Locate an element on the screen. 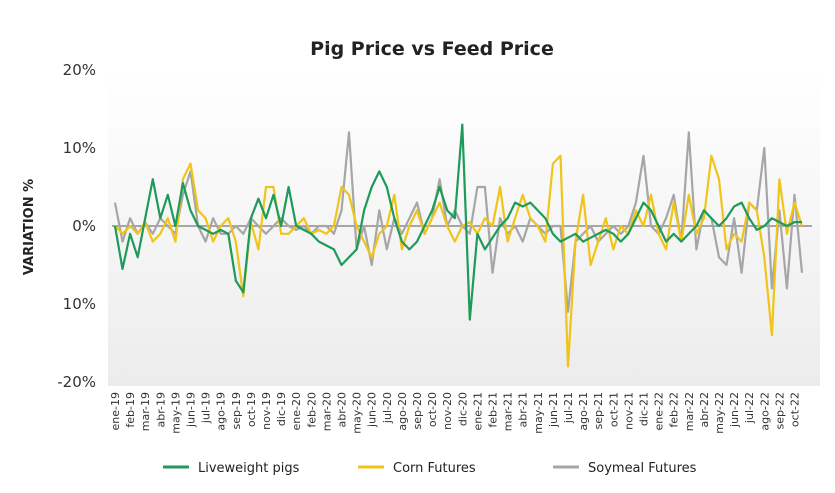 The image size is (835, 493). y-tick-label: 20% is located at coordinates (79, 70).